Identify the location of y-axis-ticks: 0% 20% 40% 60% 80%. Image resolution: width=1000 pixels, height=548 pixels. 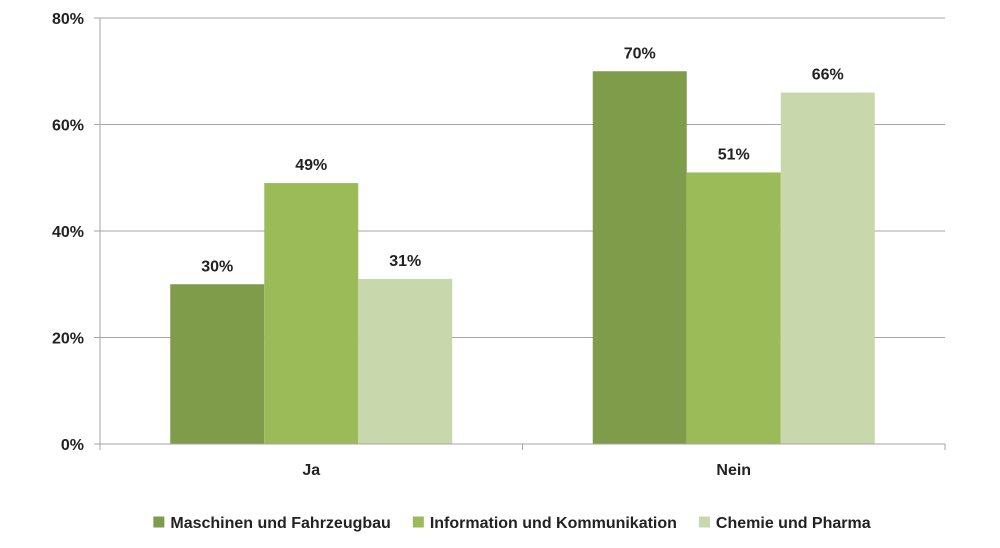
(76, 232).